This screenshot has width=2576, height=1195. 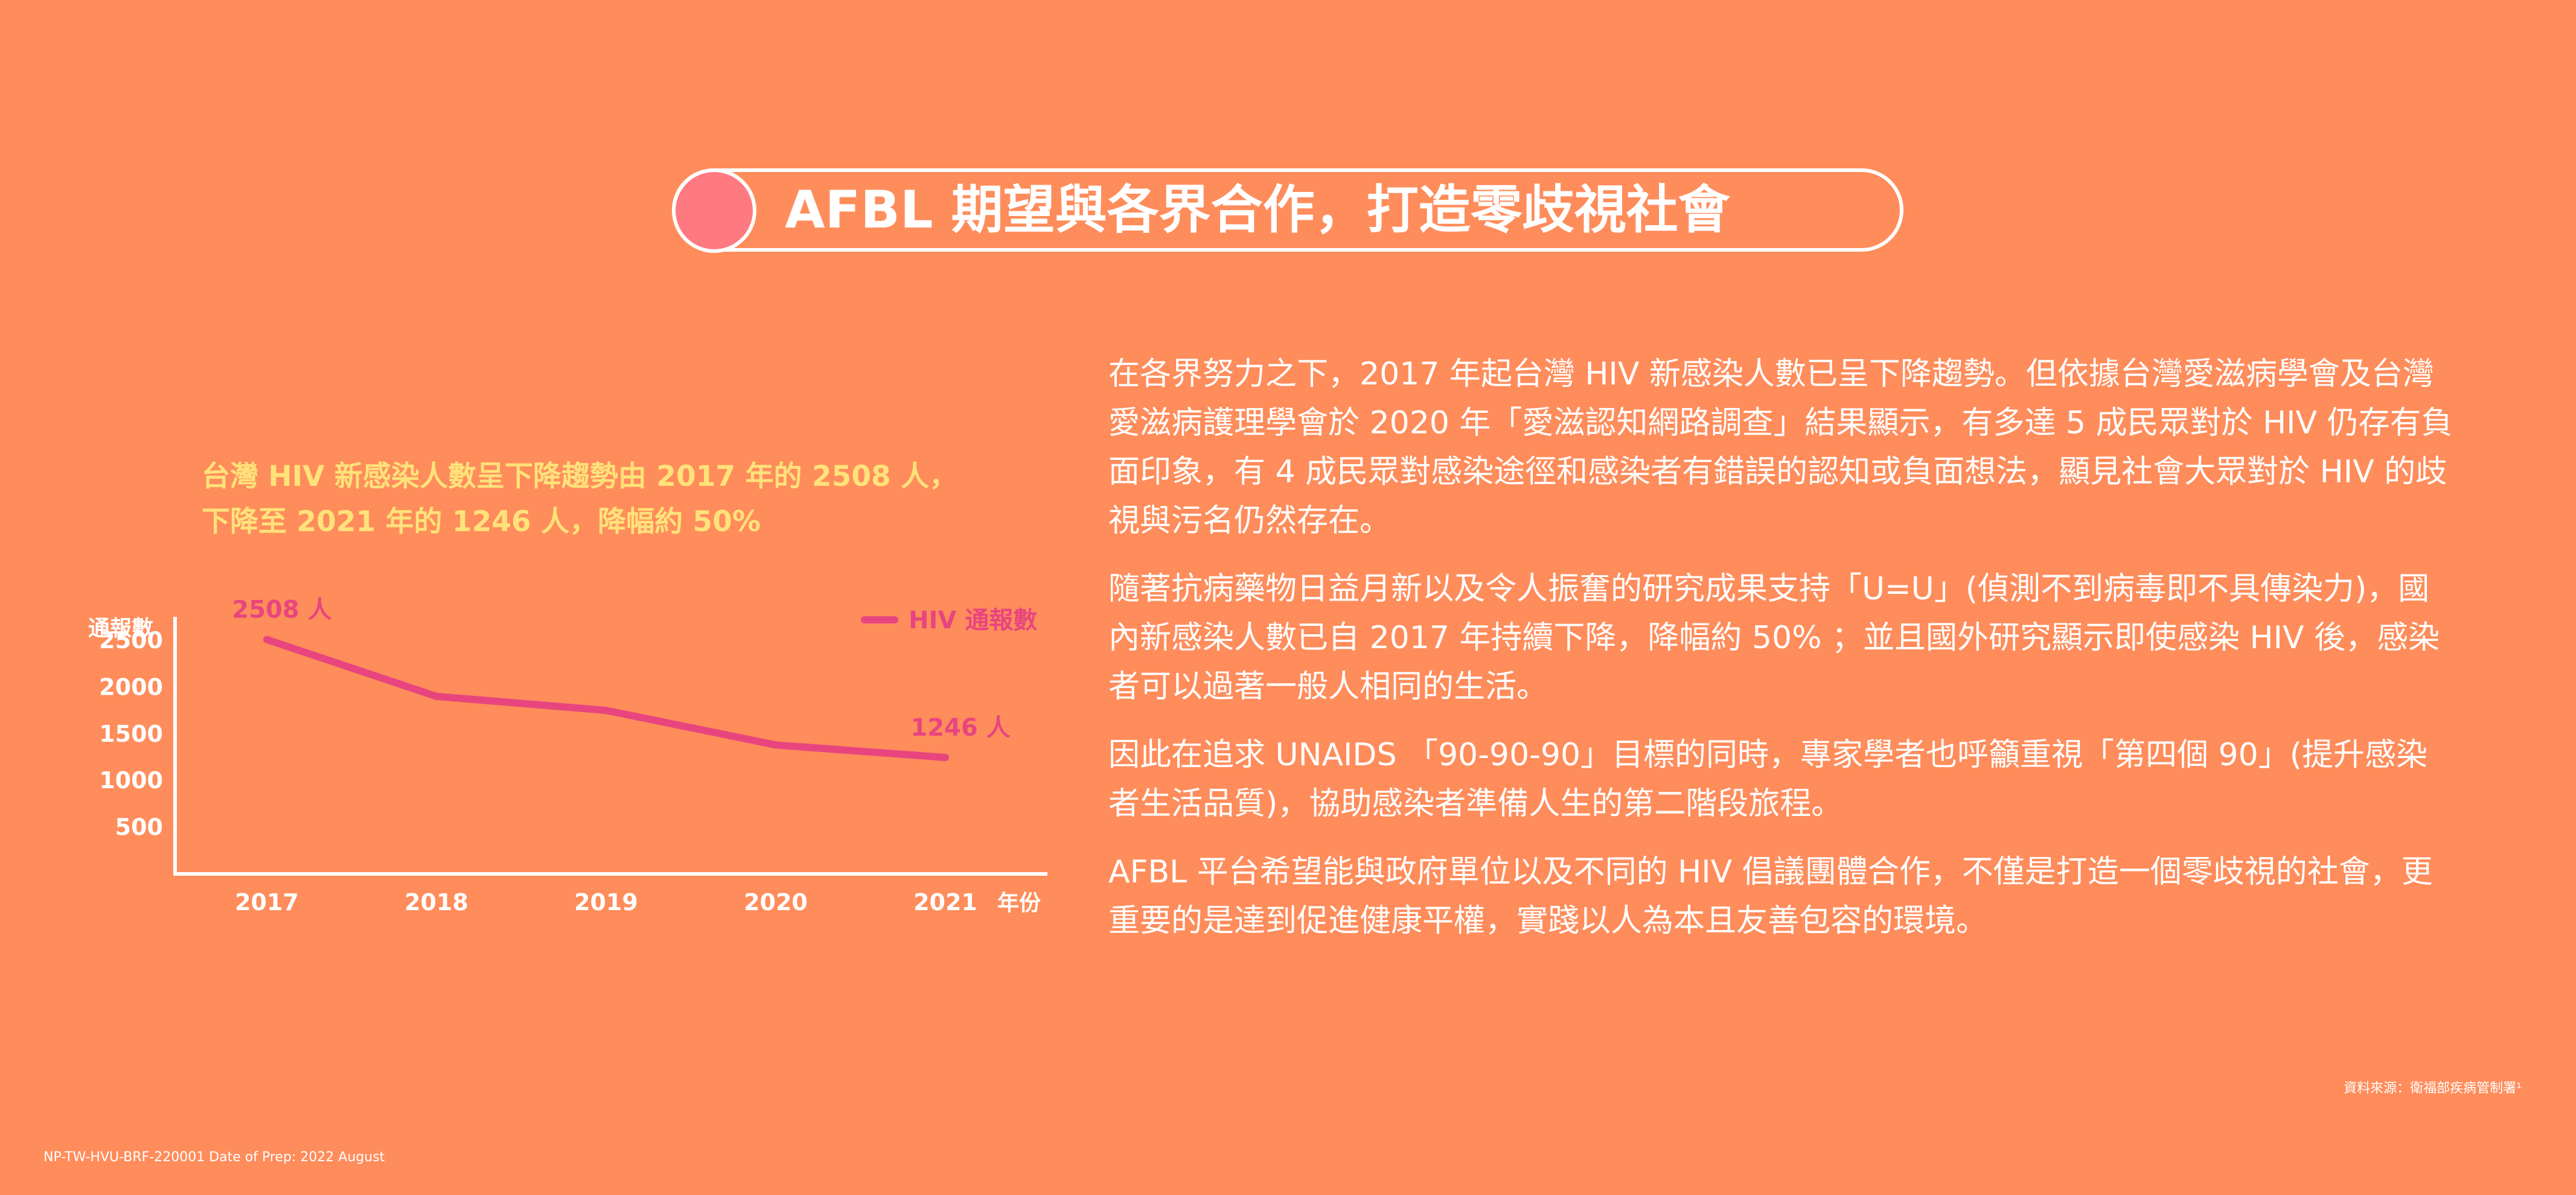 I want to click on page-title: AFBL 期望與各界合作，打造零歧視社會, so click(x=1258, y=210).